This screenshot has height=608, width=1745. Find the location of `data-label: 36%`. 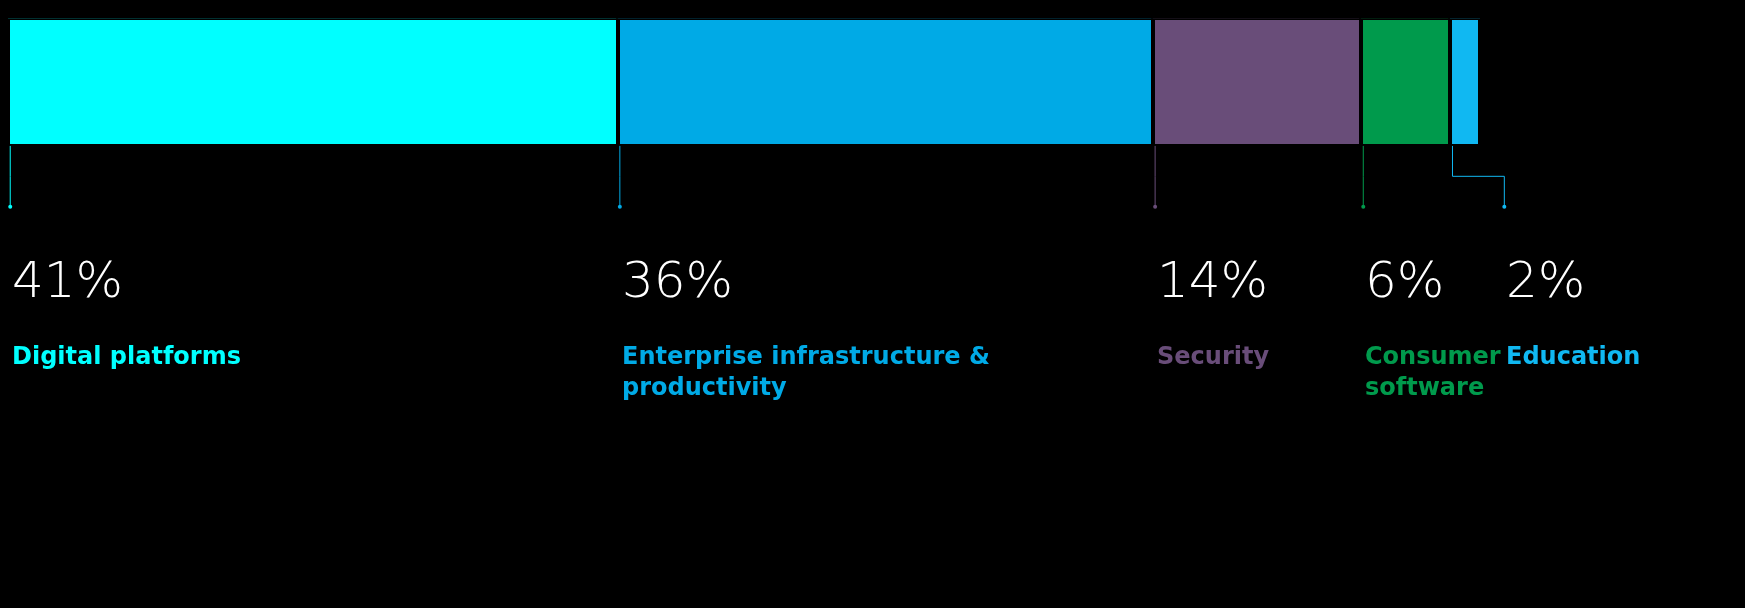

data-label: 36% is located at coordinates (678, 280).